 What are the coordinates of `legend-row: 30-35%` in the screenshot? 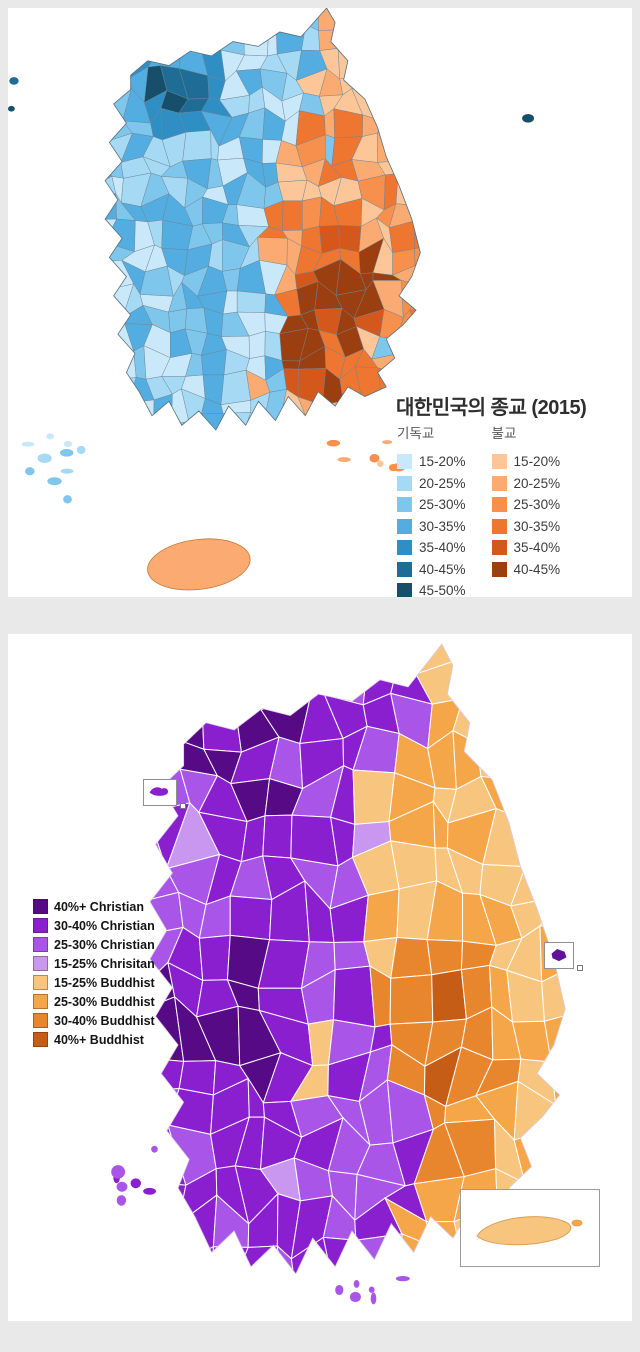 It's located at (431, 527).